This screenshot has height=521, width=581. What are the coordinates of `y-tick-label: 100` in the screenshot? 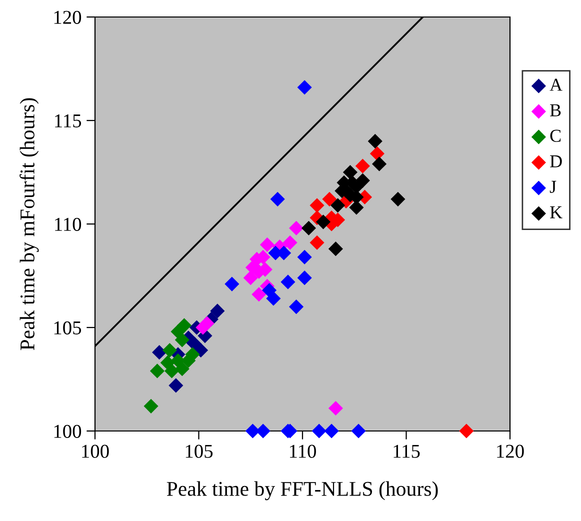 It's located at (68, 431).